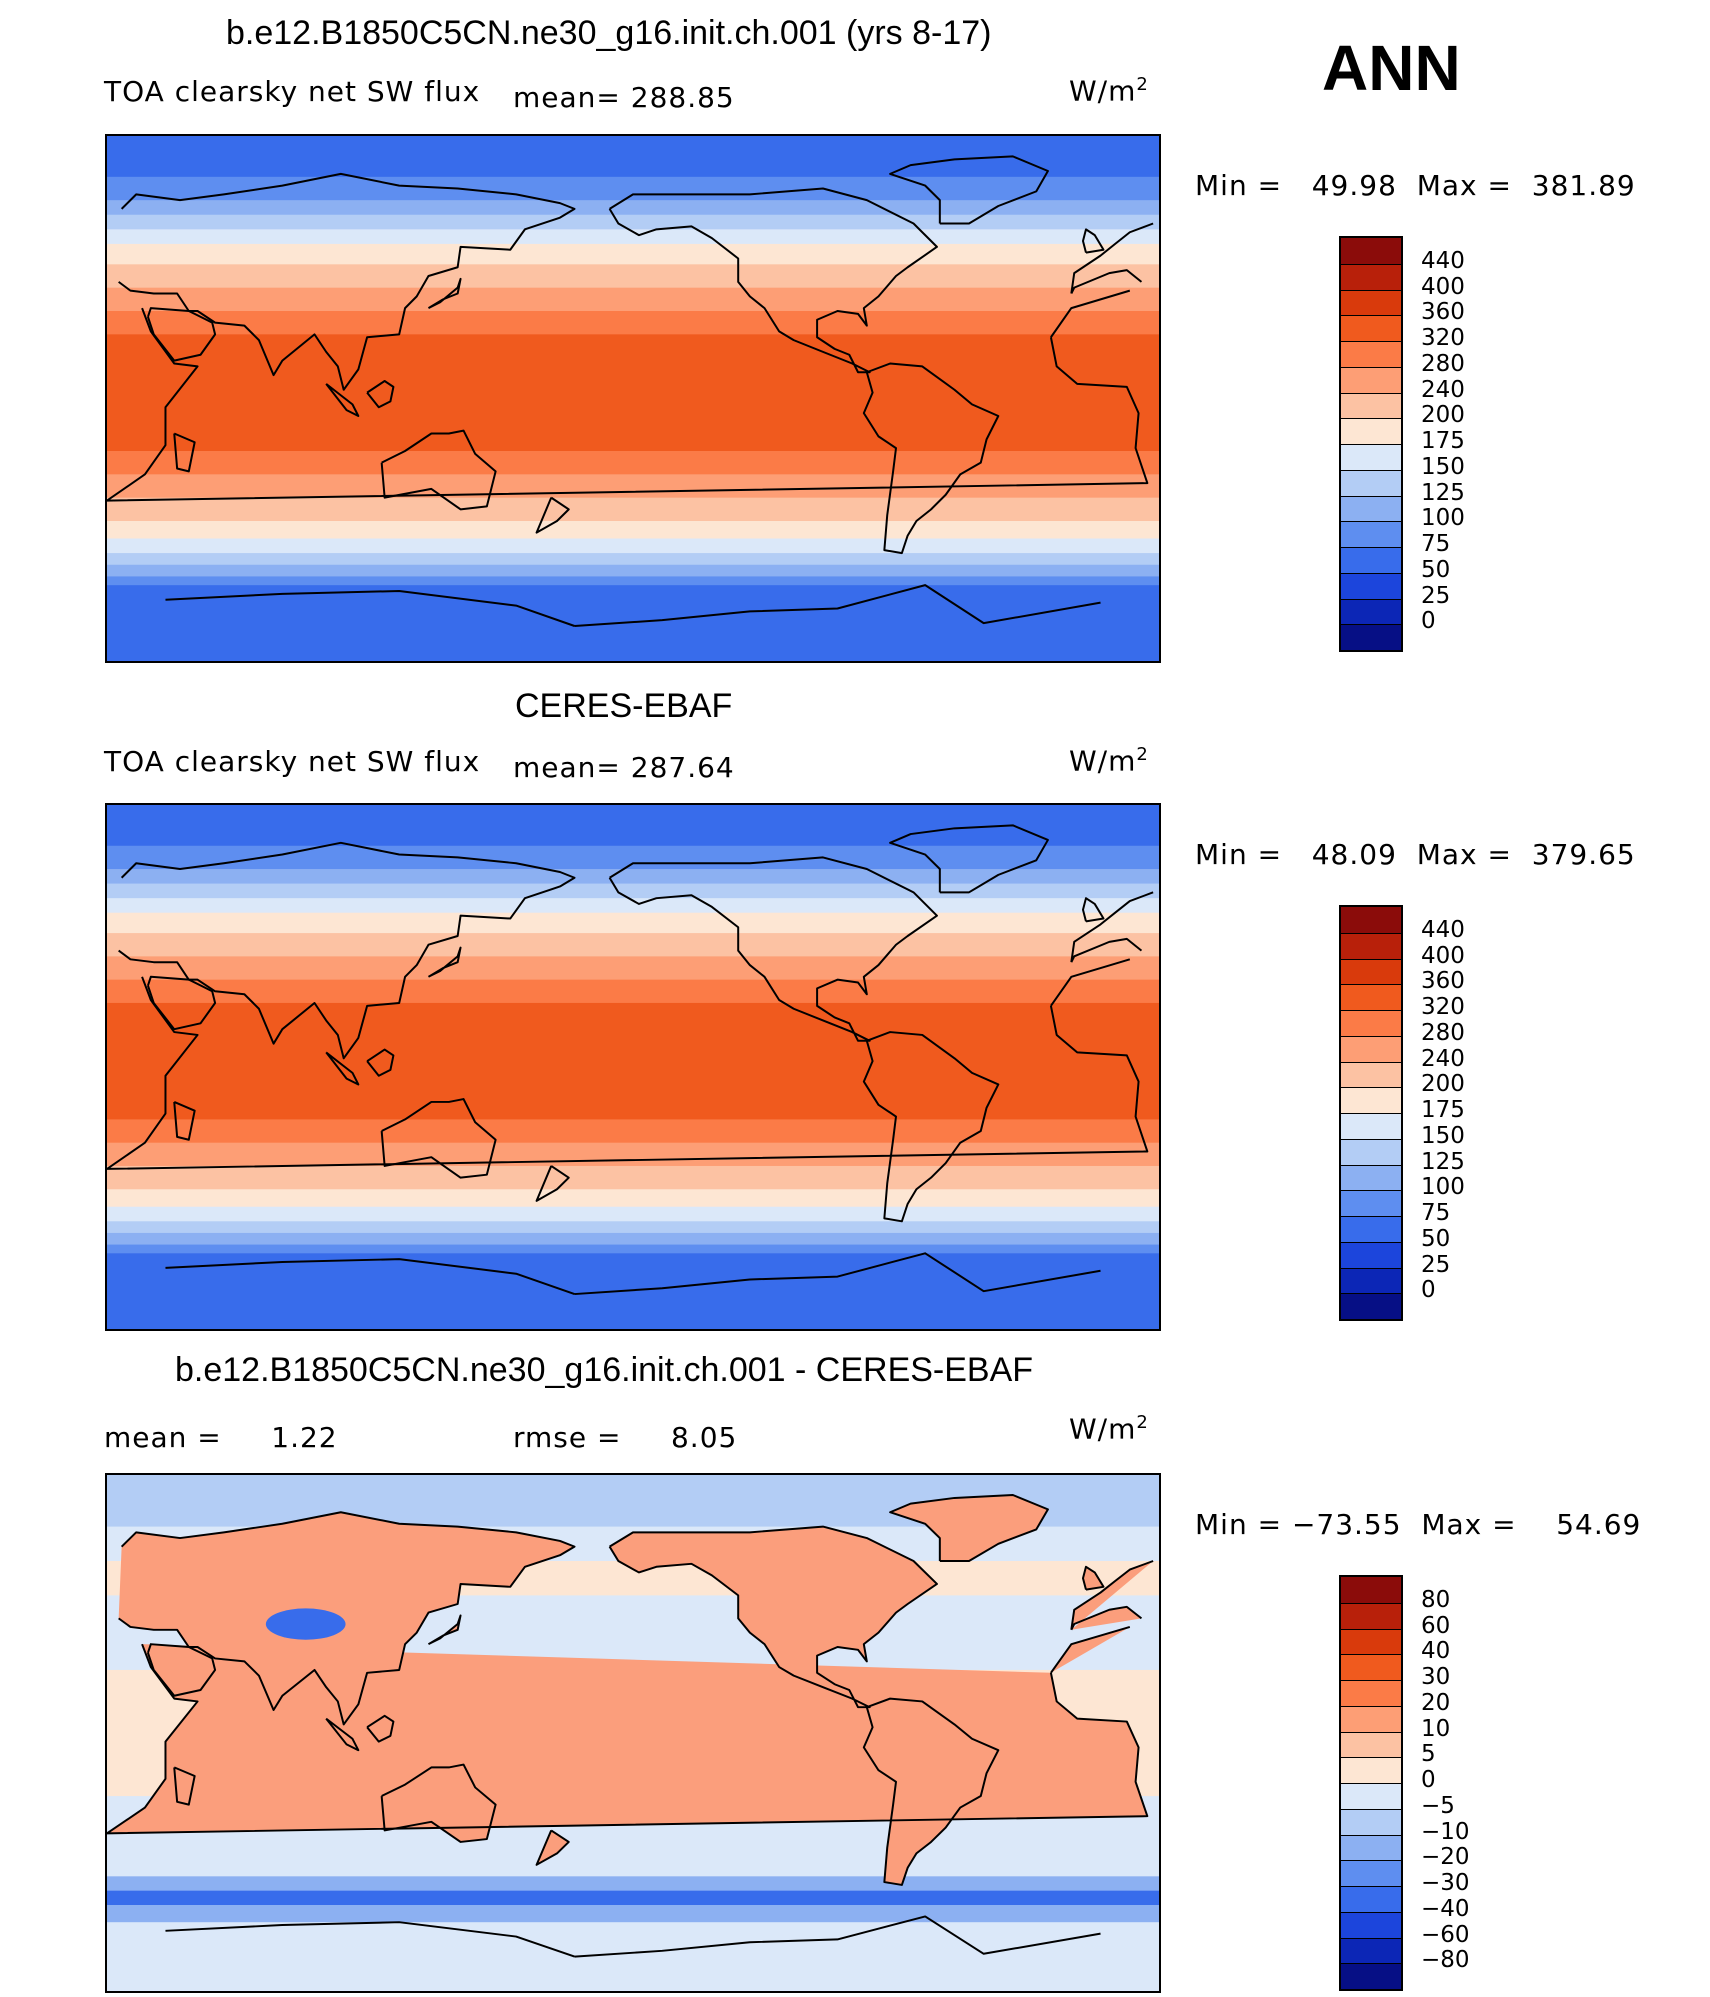 This screenshot has height=1997, width=1710. What do you see at coordinates (1443, 389) in the screenshot?
I see `colorbar-tick-label: 240` at bounding box center [1443, 389].